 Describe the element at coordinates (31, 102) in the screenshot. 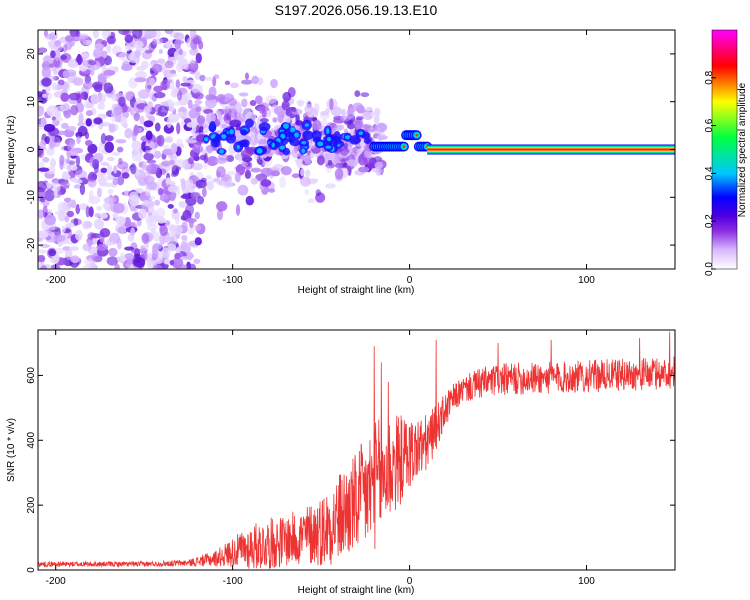

I see `y-tick-label: 10` at that location.